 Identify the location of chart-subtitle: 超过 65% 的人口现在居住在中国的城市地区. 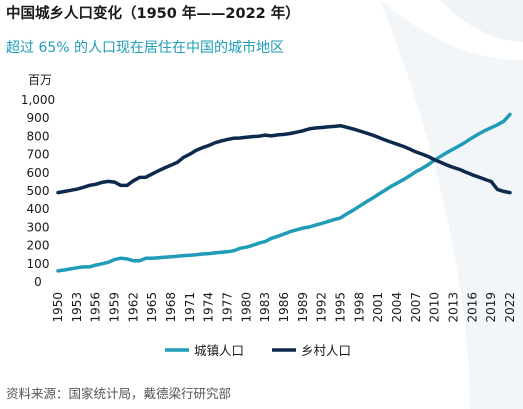
(145, 48).